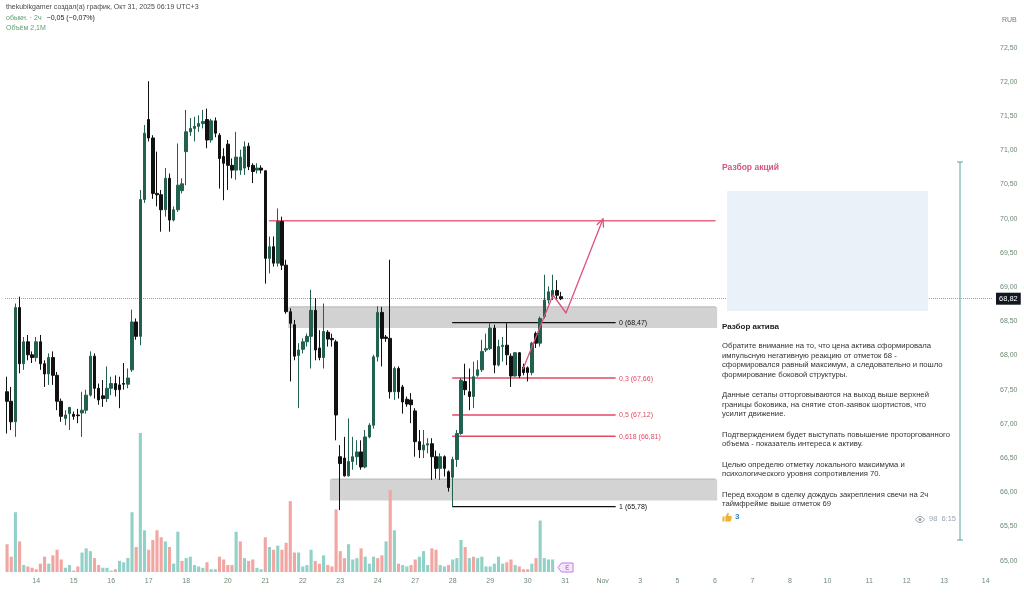 The width and height of the screenshot is (1024, 615). I want to click on annotation: Разбор акций, so click(751, 167).